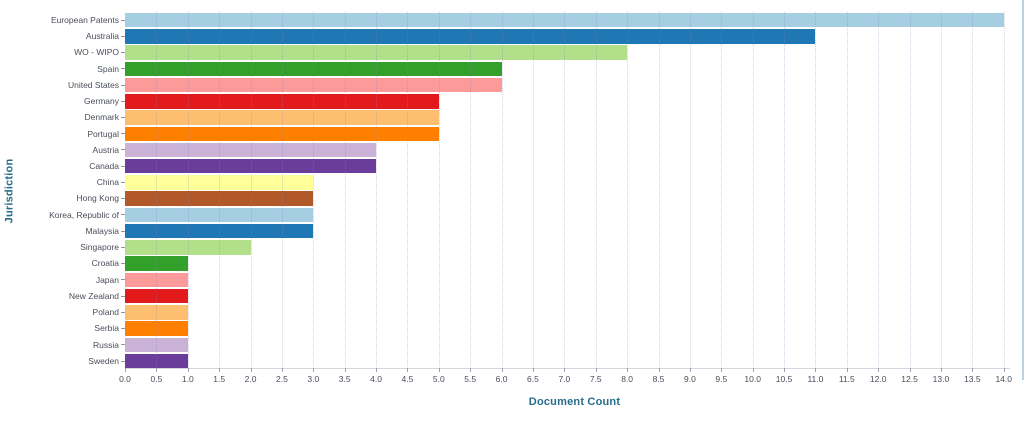  What do you see at coordinates (62, 20) in the screenshot?
I see `category-row-european-patents: European Patents` at bounding box center [62, 20].